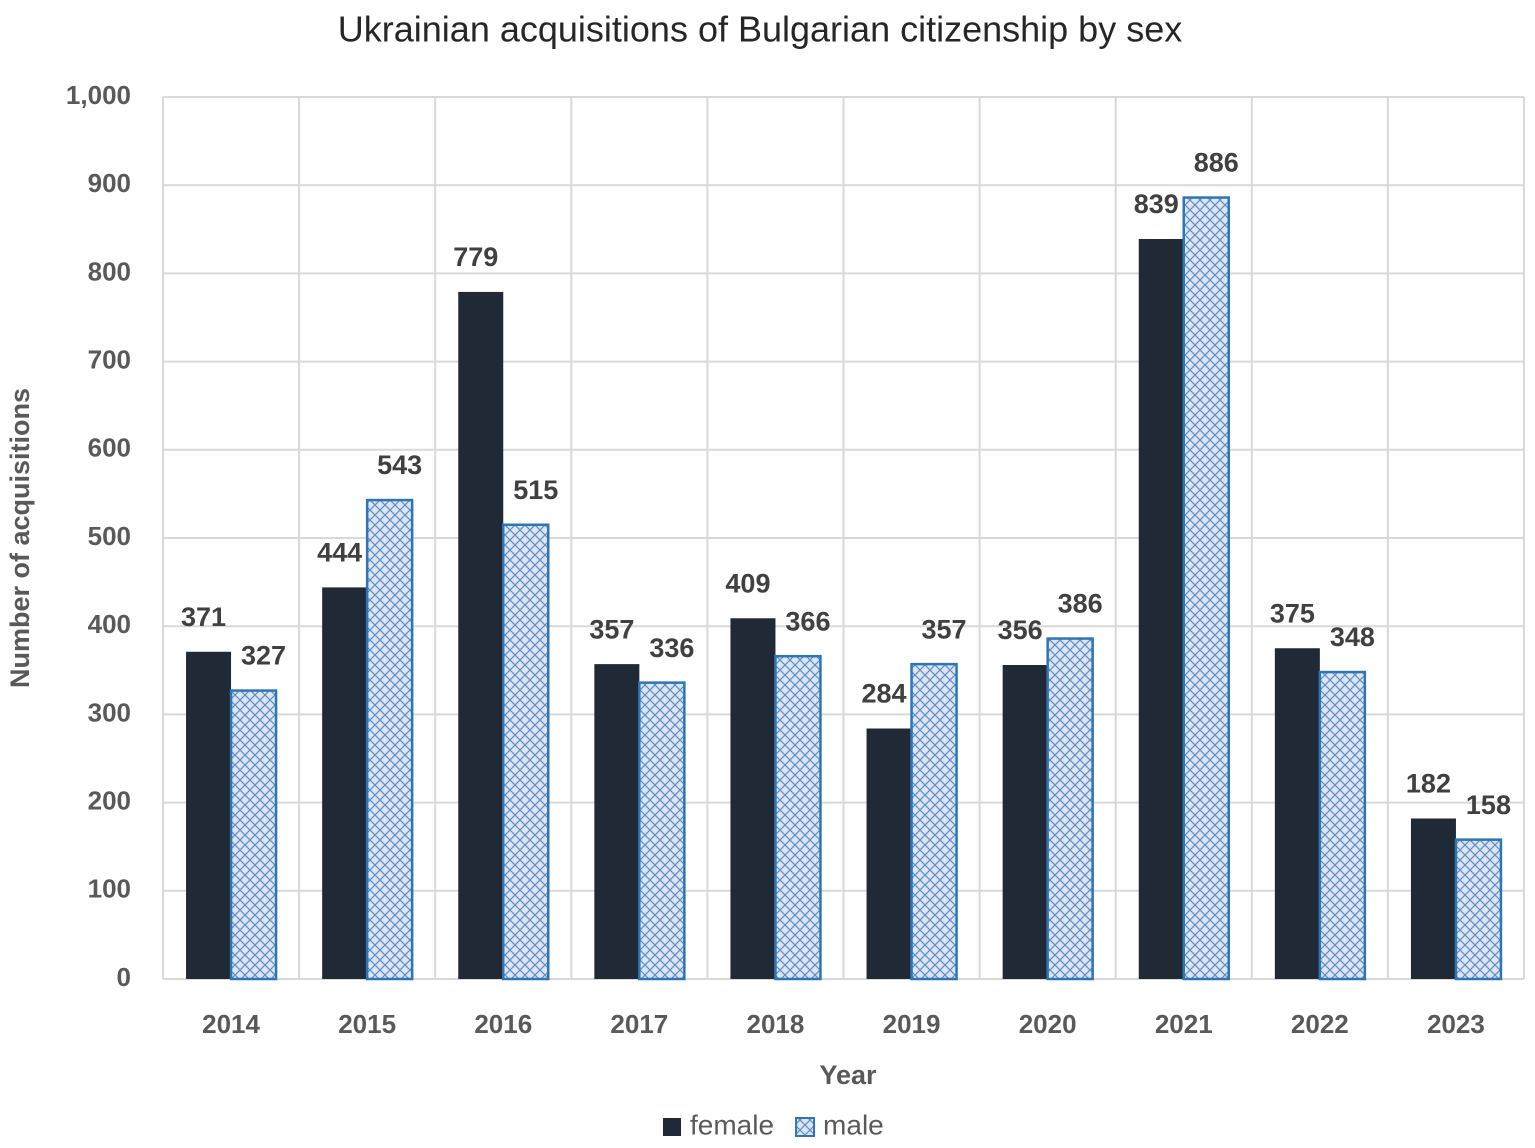 This screenshot has height=1148, width=1535. Describe the element at coordinates (1456, 1024) in the screenshot. I see `x-tick-label: 2023` at that location.